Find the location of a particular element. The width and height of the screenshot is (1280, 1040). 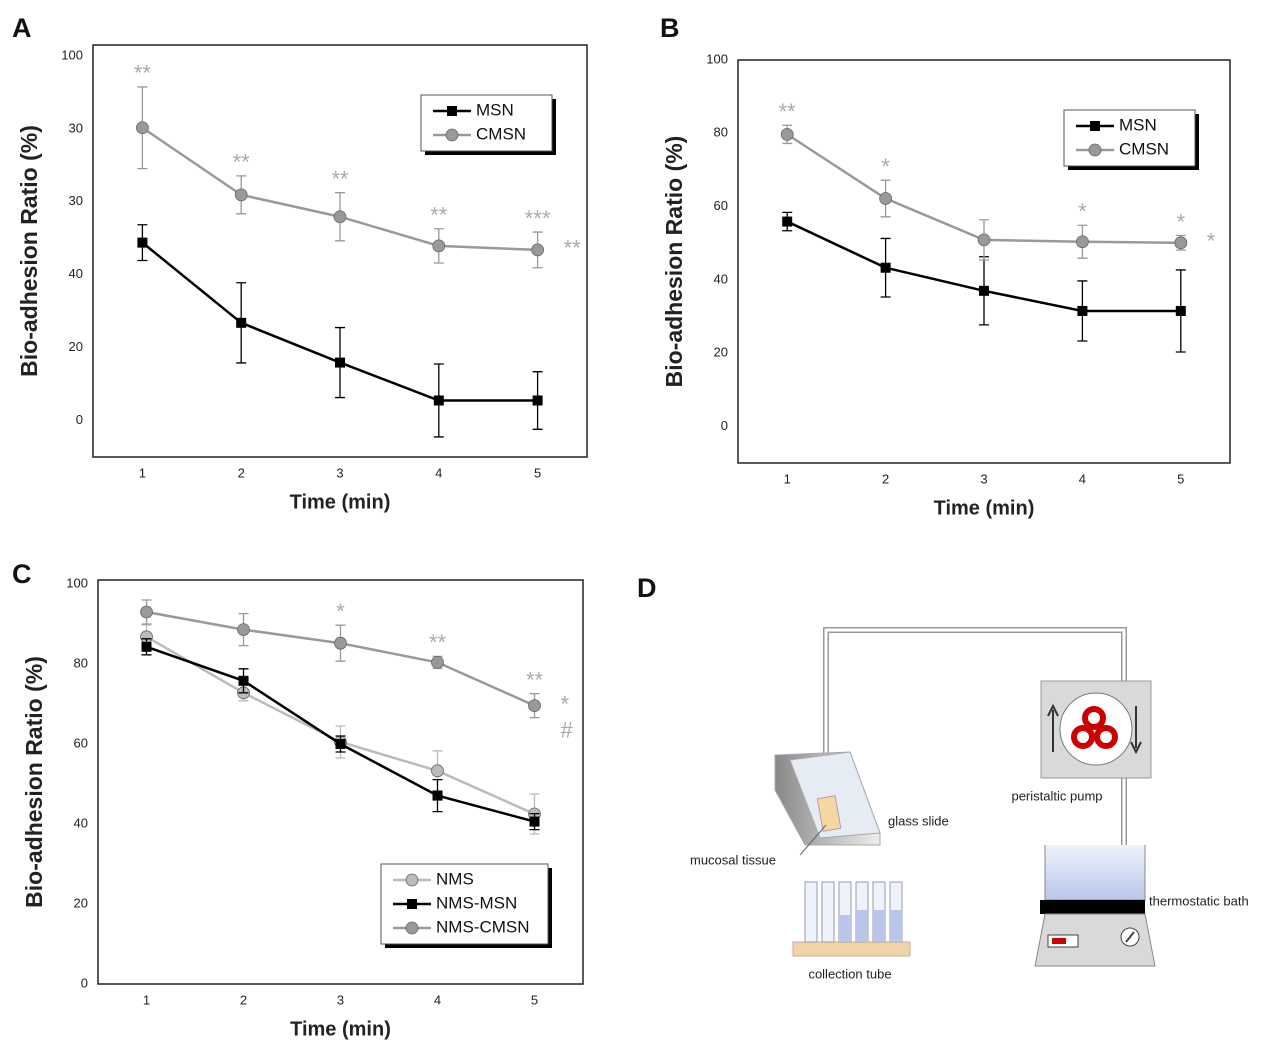

bath-base is located at coordinates (1095, 940).